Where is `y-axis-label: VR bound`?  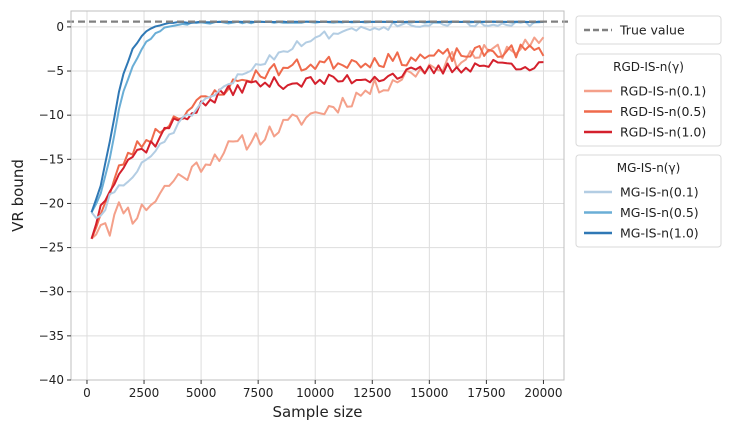 y-axis-label: VR bound is located at coordinates (18, 195).